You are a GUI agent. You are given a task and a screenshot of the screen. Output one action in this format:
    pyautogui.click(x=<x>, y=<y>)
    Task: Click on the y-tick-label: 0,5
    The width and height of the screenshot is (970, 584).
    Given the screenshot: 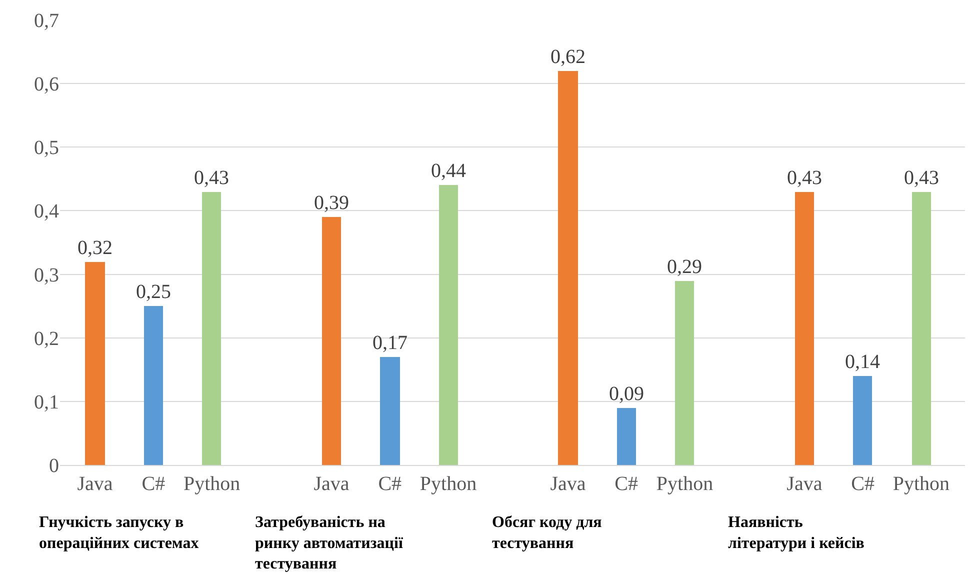 What is the action you would take?
    pyautogui.click(x=46, y=148)
    